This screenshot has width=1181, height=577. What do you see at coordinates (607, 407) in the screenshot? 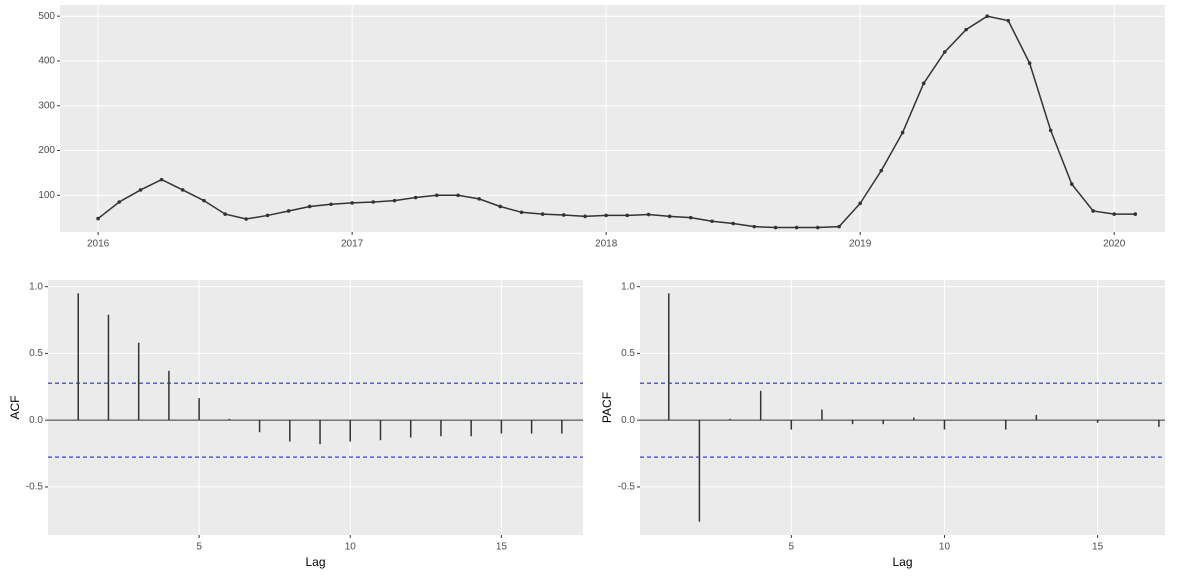
I see `y-axis-title: PACF` at bounding box center [607, 407].